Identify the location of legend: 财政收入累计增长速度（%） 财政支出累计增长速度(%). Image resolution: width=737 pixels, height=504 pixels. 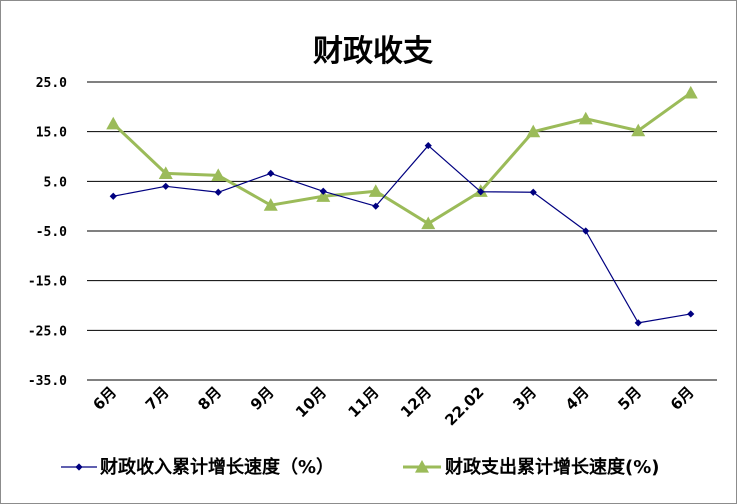
(360, 467).